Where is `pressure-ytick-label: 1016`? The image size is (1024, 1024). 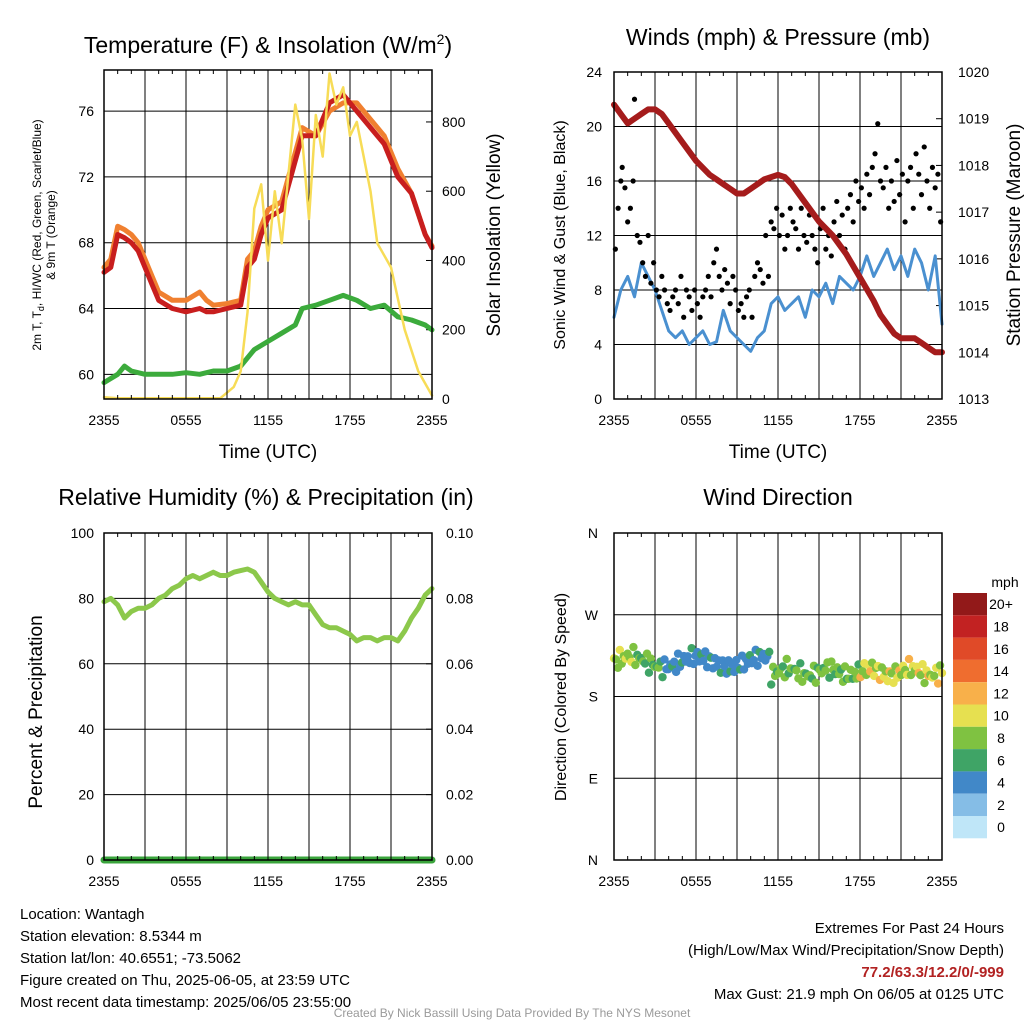
pressure-ytick-label: 1016 is located at coordinates (973, 259).